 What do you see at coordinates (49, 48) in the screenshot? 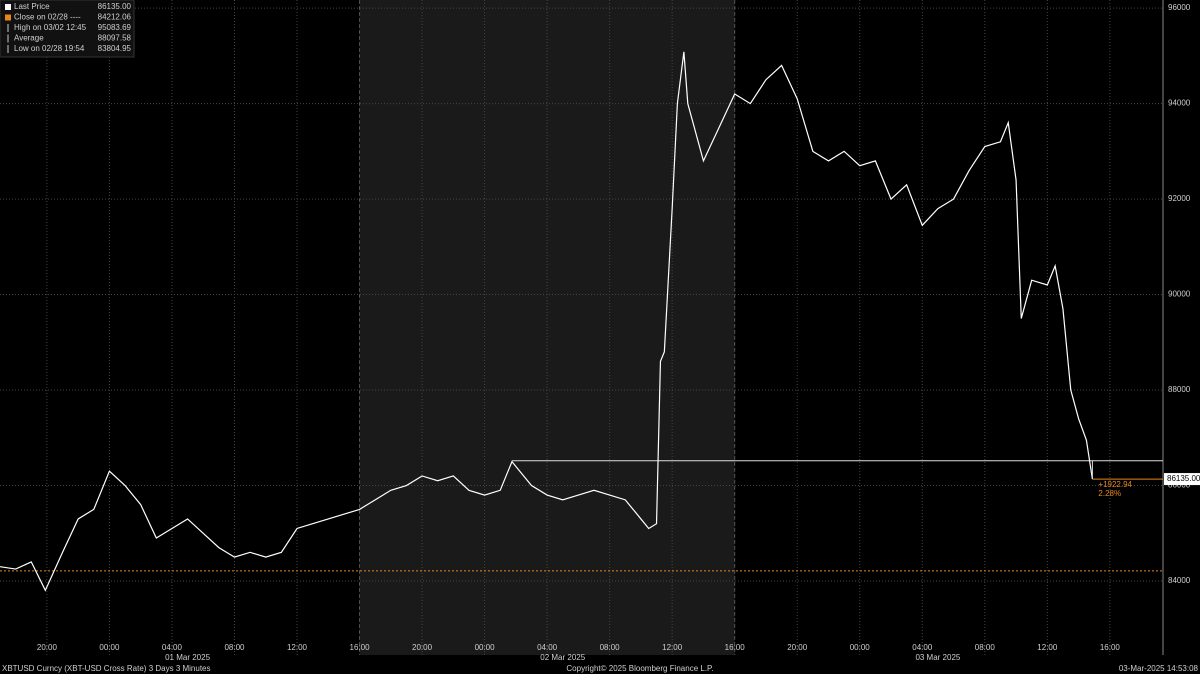
I see `legend-label: Low on 02/28 19:54` at bounding box center [49, 48].